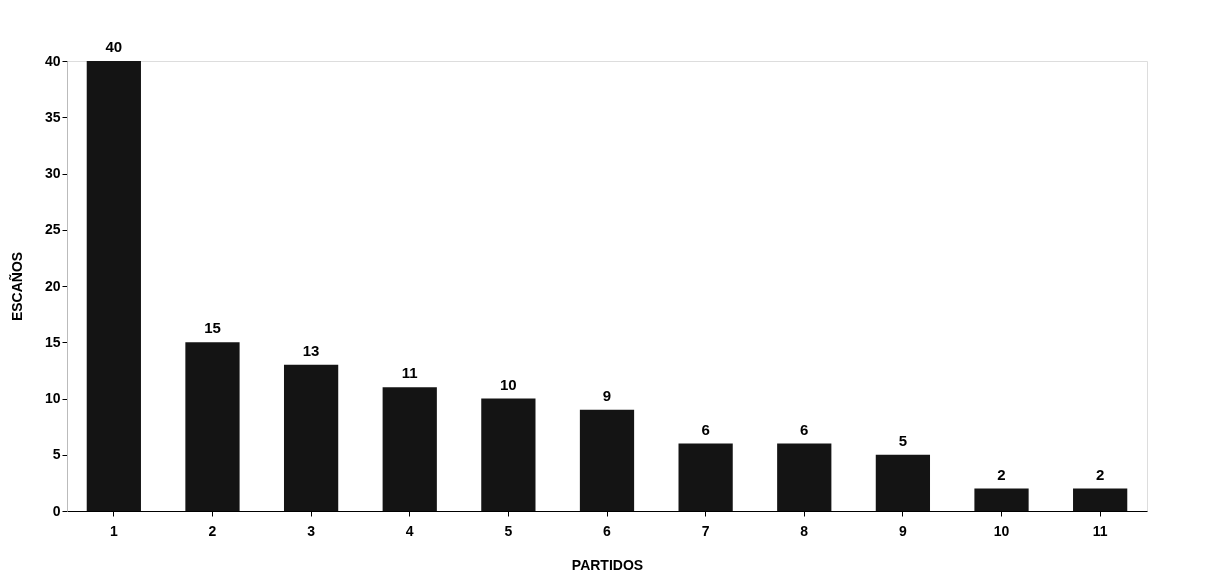 This screenshot has height=578, width=1207. What do you see at coordinates (903, 440) in the screenshot?
I see `data-label: 5` at bounding box center [903, 440].